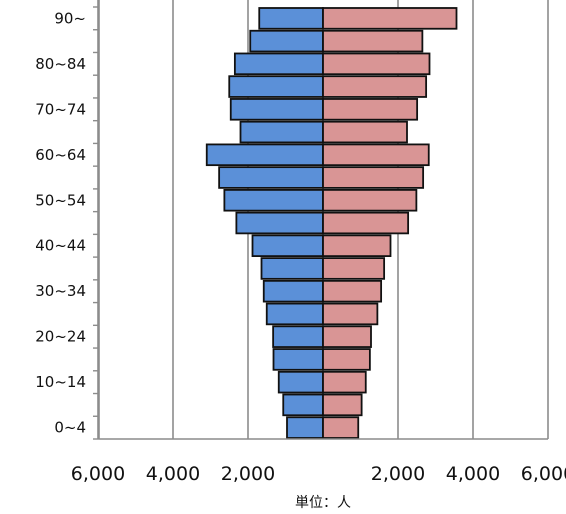 Image resolution: width=566 pixels, height=514 pixels. I want to click on x-tick-labels: 6,000 4,000 2,000 2,000 4,000 6,000, so click(318, 474).